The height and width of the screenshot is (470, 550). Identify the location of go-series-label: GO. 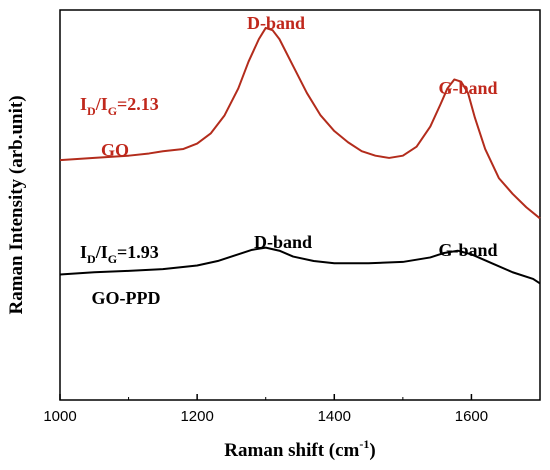
(115, 150).